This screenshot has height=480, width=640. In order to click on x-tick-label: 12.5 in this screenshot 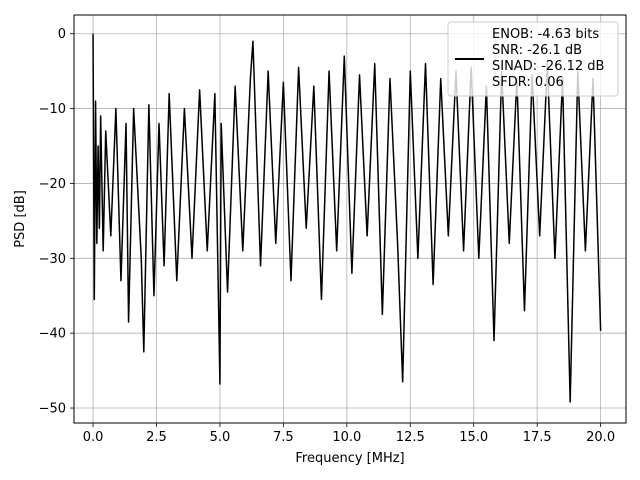, I will do `click(410, 437)`.